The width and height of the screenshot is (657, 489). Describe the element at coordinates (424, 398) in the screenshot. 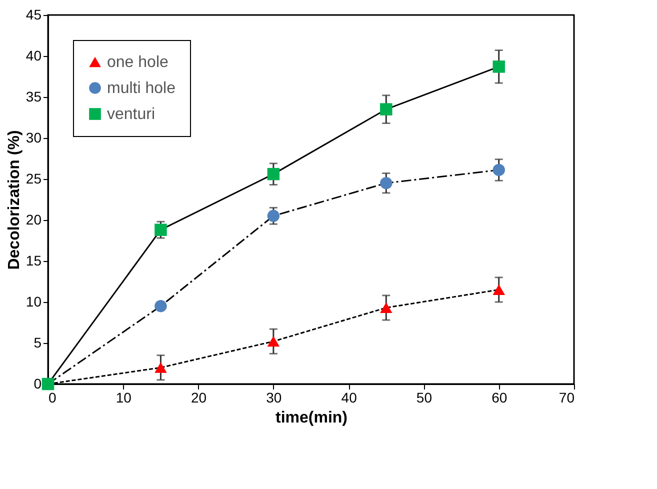

I see `x-tick-label: 50` at that location.